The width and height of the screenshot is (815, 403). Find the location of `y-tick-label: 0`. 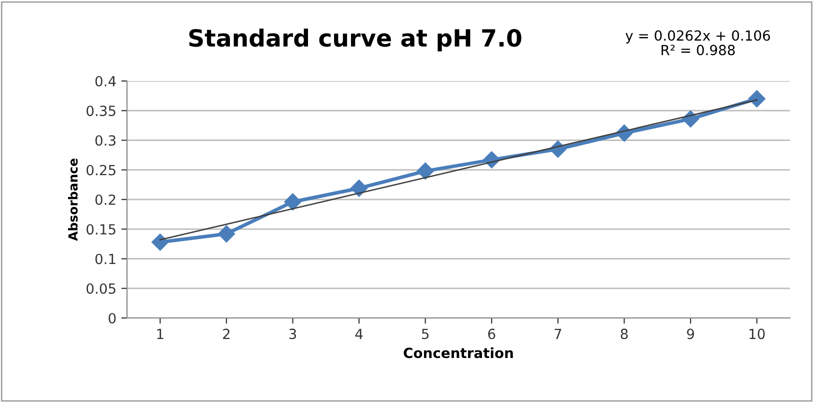

y-tick-label: 0 is located at coordinates (112, 318).